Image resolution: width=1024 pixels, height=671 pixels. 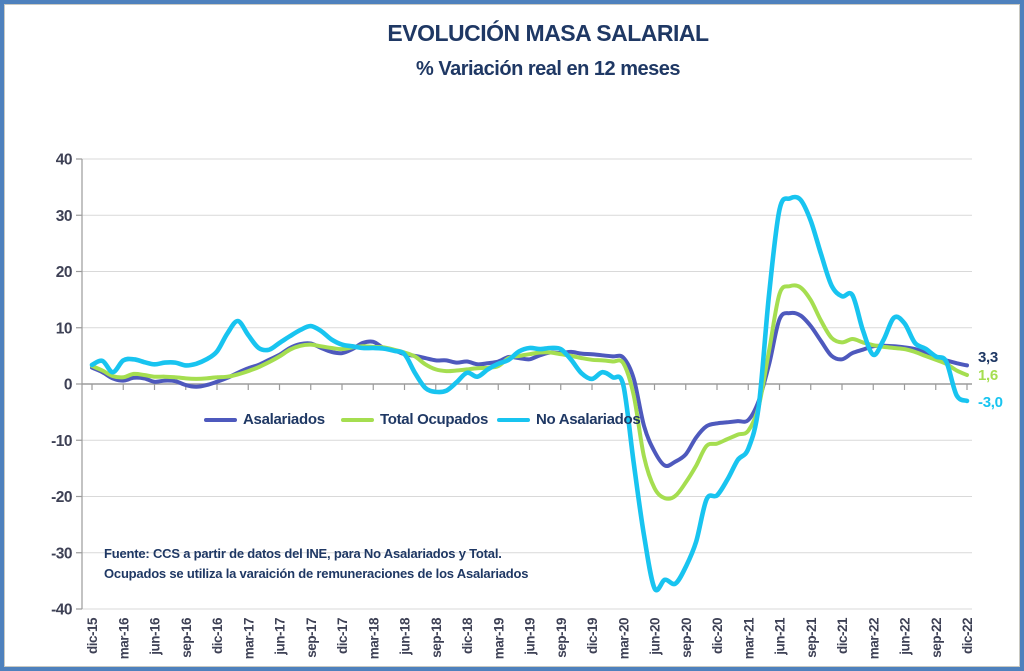 I want to click on y-axis-tick-label: 0, so click(x=68, y=385).